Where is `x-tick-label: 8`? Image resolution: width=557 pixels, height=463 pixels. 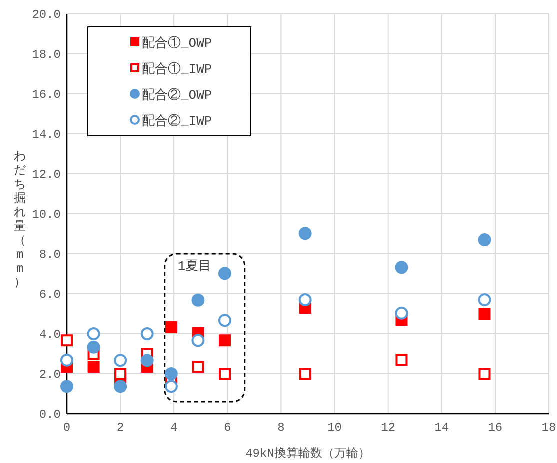 x-tick-label: 8 is located at coordinates (281, 428).